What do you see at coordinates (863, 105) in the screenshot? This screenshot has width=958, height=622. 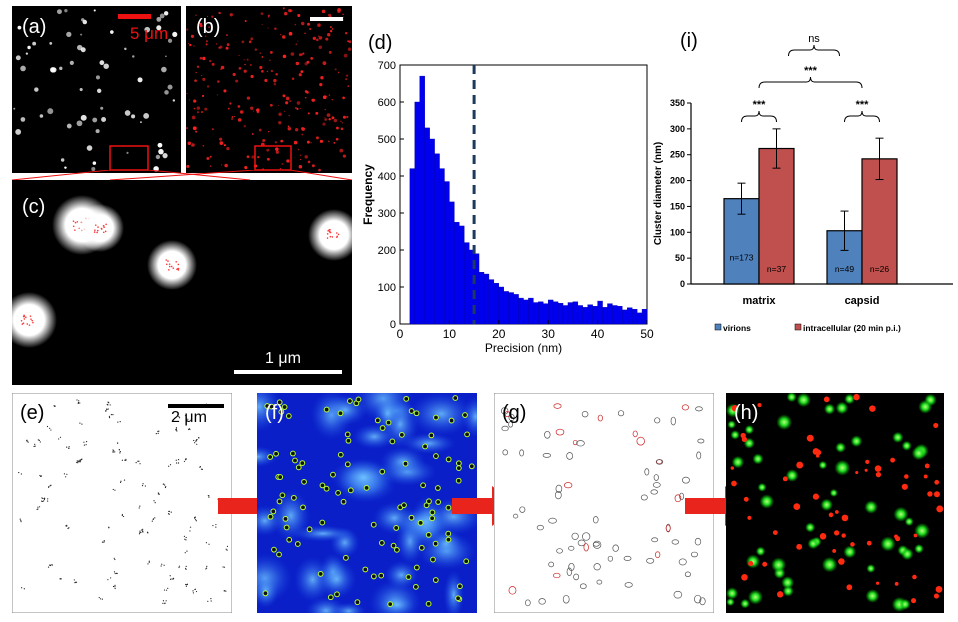 I see `significance-label: ***` at bounding box center [863, 105].